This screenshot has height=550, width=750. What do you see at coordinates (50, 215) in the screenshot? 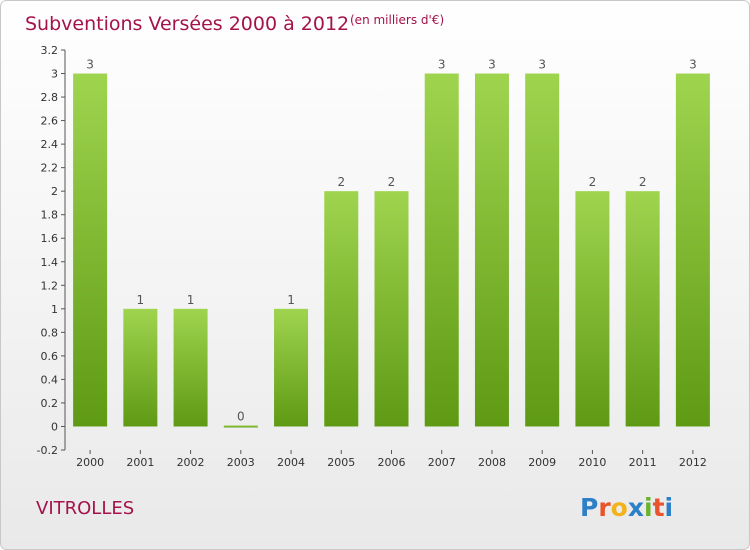
I see `y-tick-label: 1.8` at bounding box center [50, 215].